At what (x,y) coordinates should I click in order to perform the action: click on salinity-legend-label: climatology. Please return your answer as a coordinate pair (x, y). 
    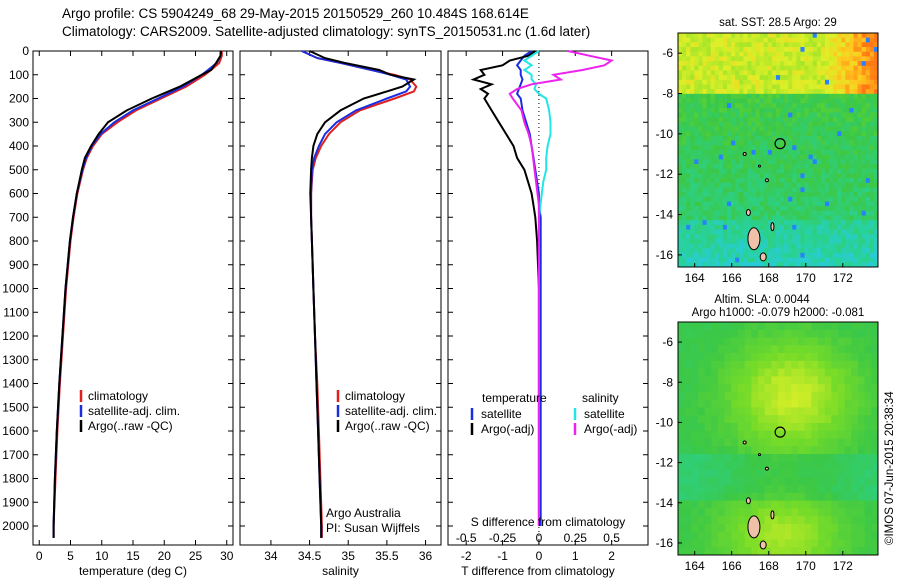
    Looking at the image, I should click on (375, 396).